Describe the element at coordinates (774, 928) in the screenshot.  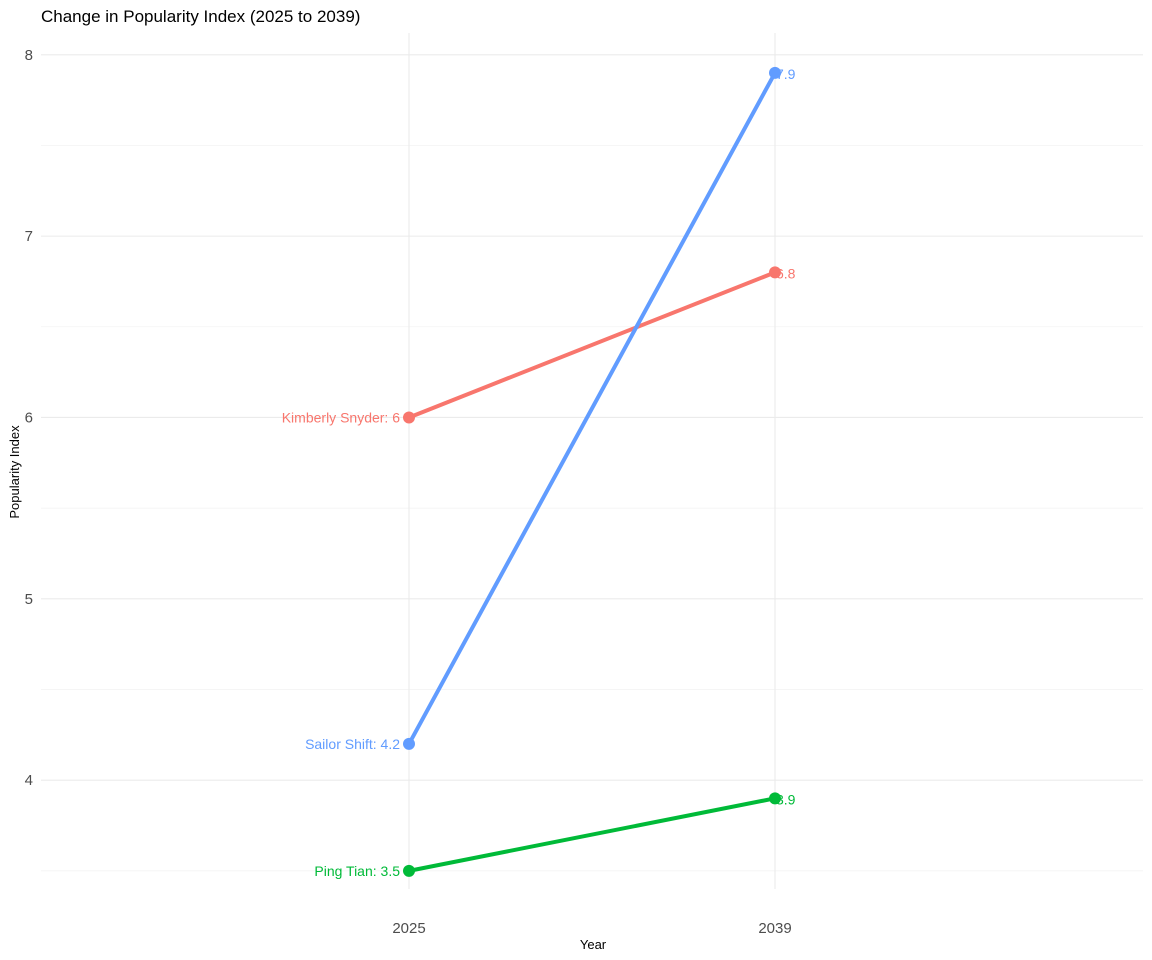
I see `x-tick-label: 2039` at that location.